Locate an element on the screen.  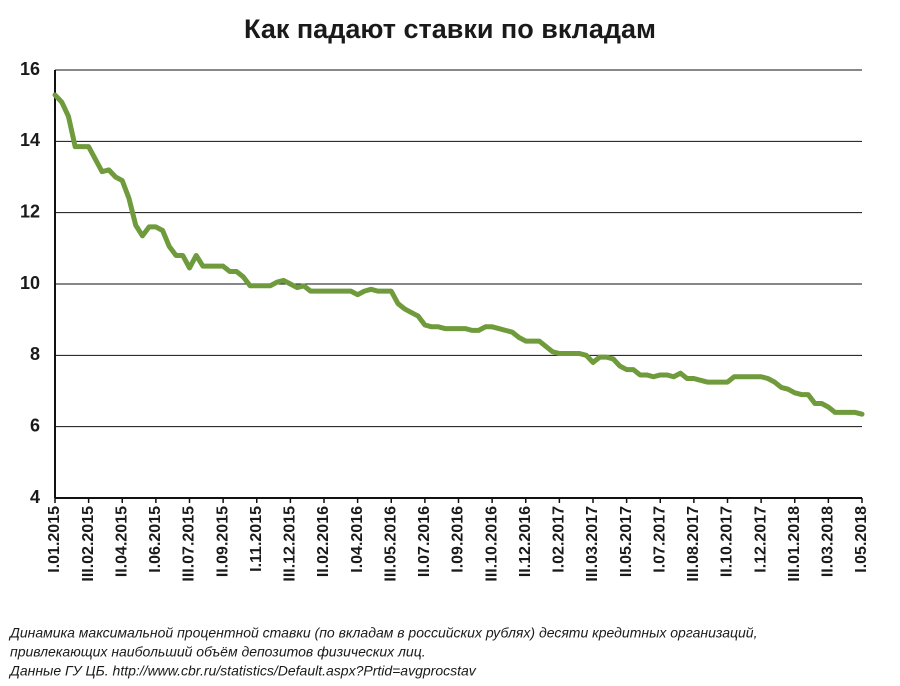
x-tick-label: II.12.2016 is located at coordinates (525, 541).